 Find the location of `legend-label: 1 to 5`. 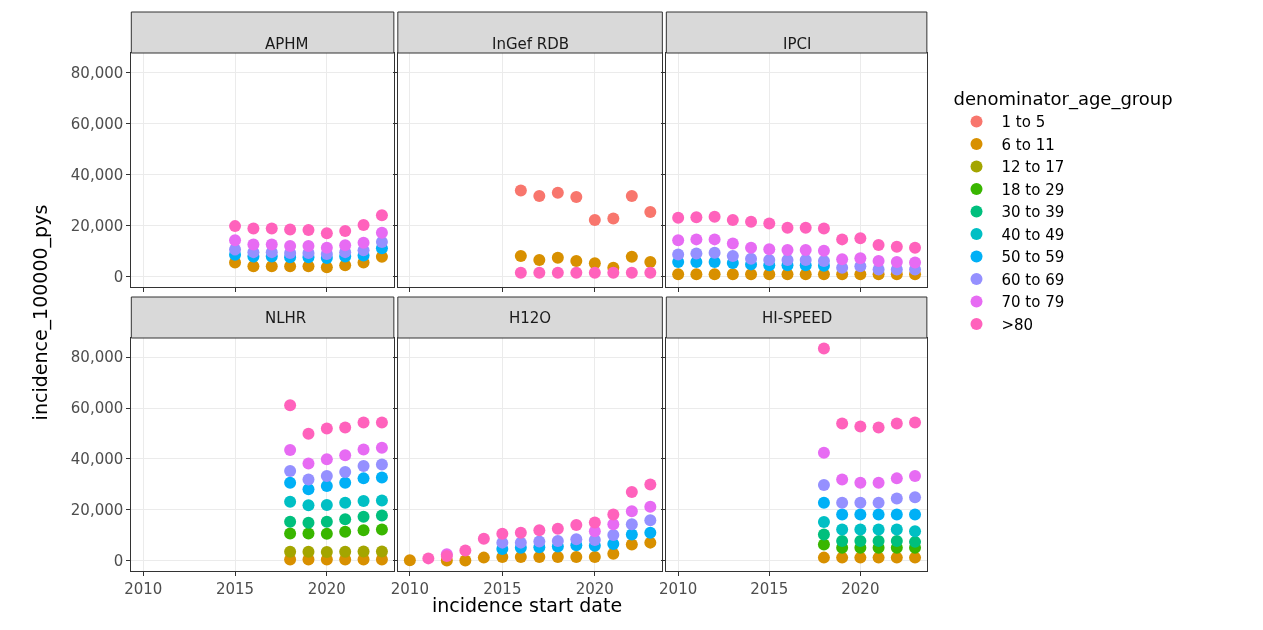

legend-label: 1 to 5 is located at coordinates (1023, 122).